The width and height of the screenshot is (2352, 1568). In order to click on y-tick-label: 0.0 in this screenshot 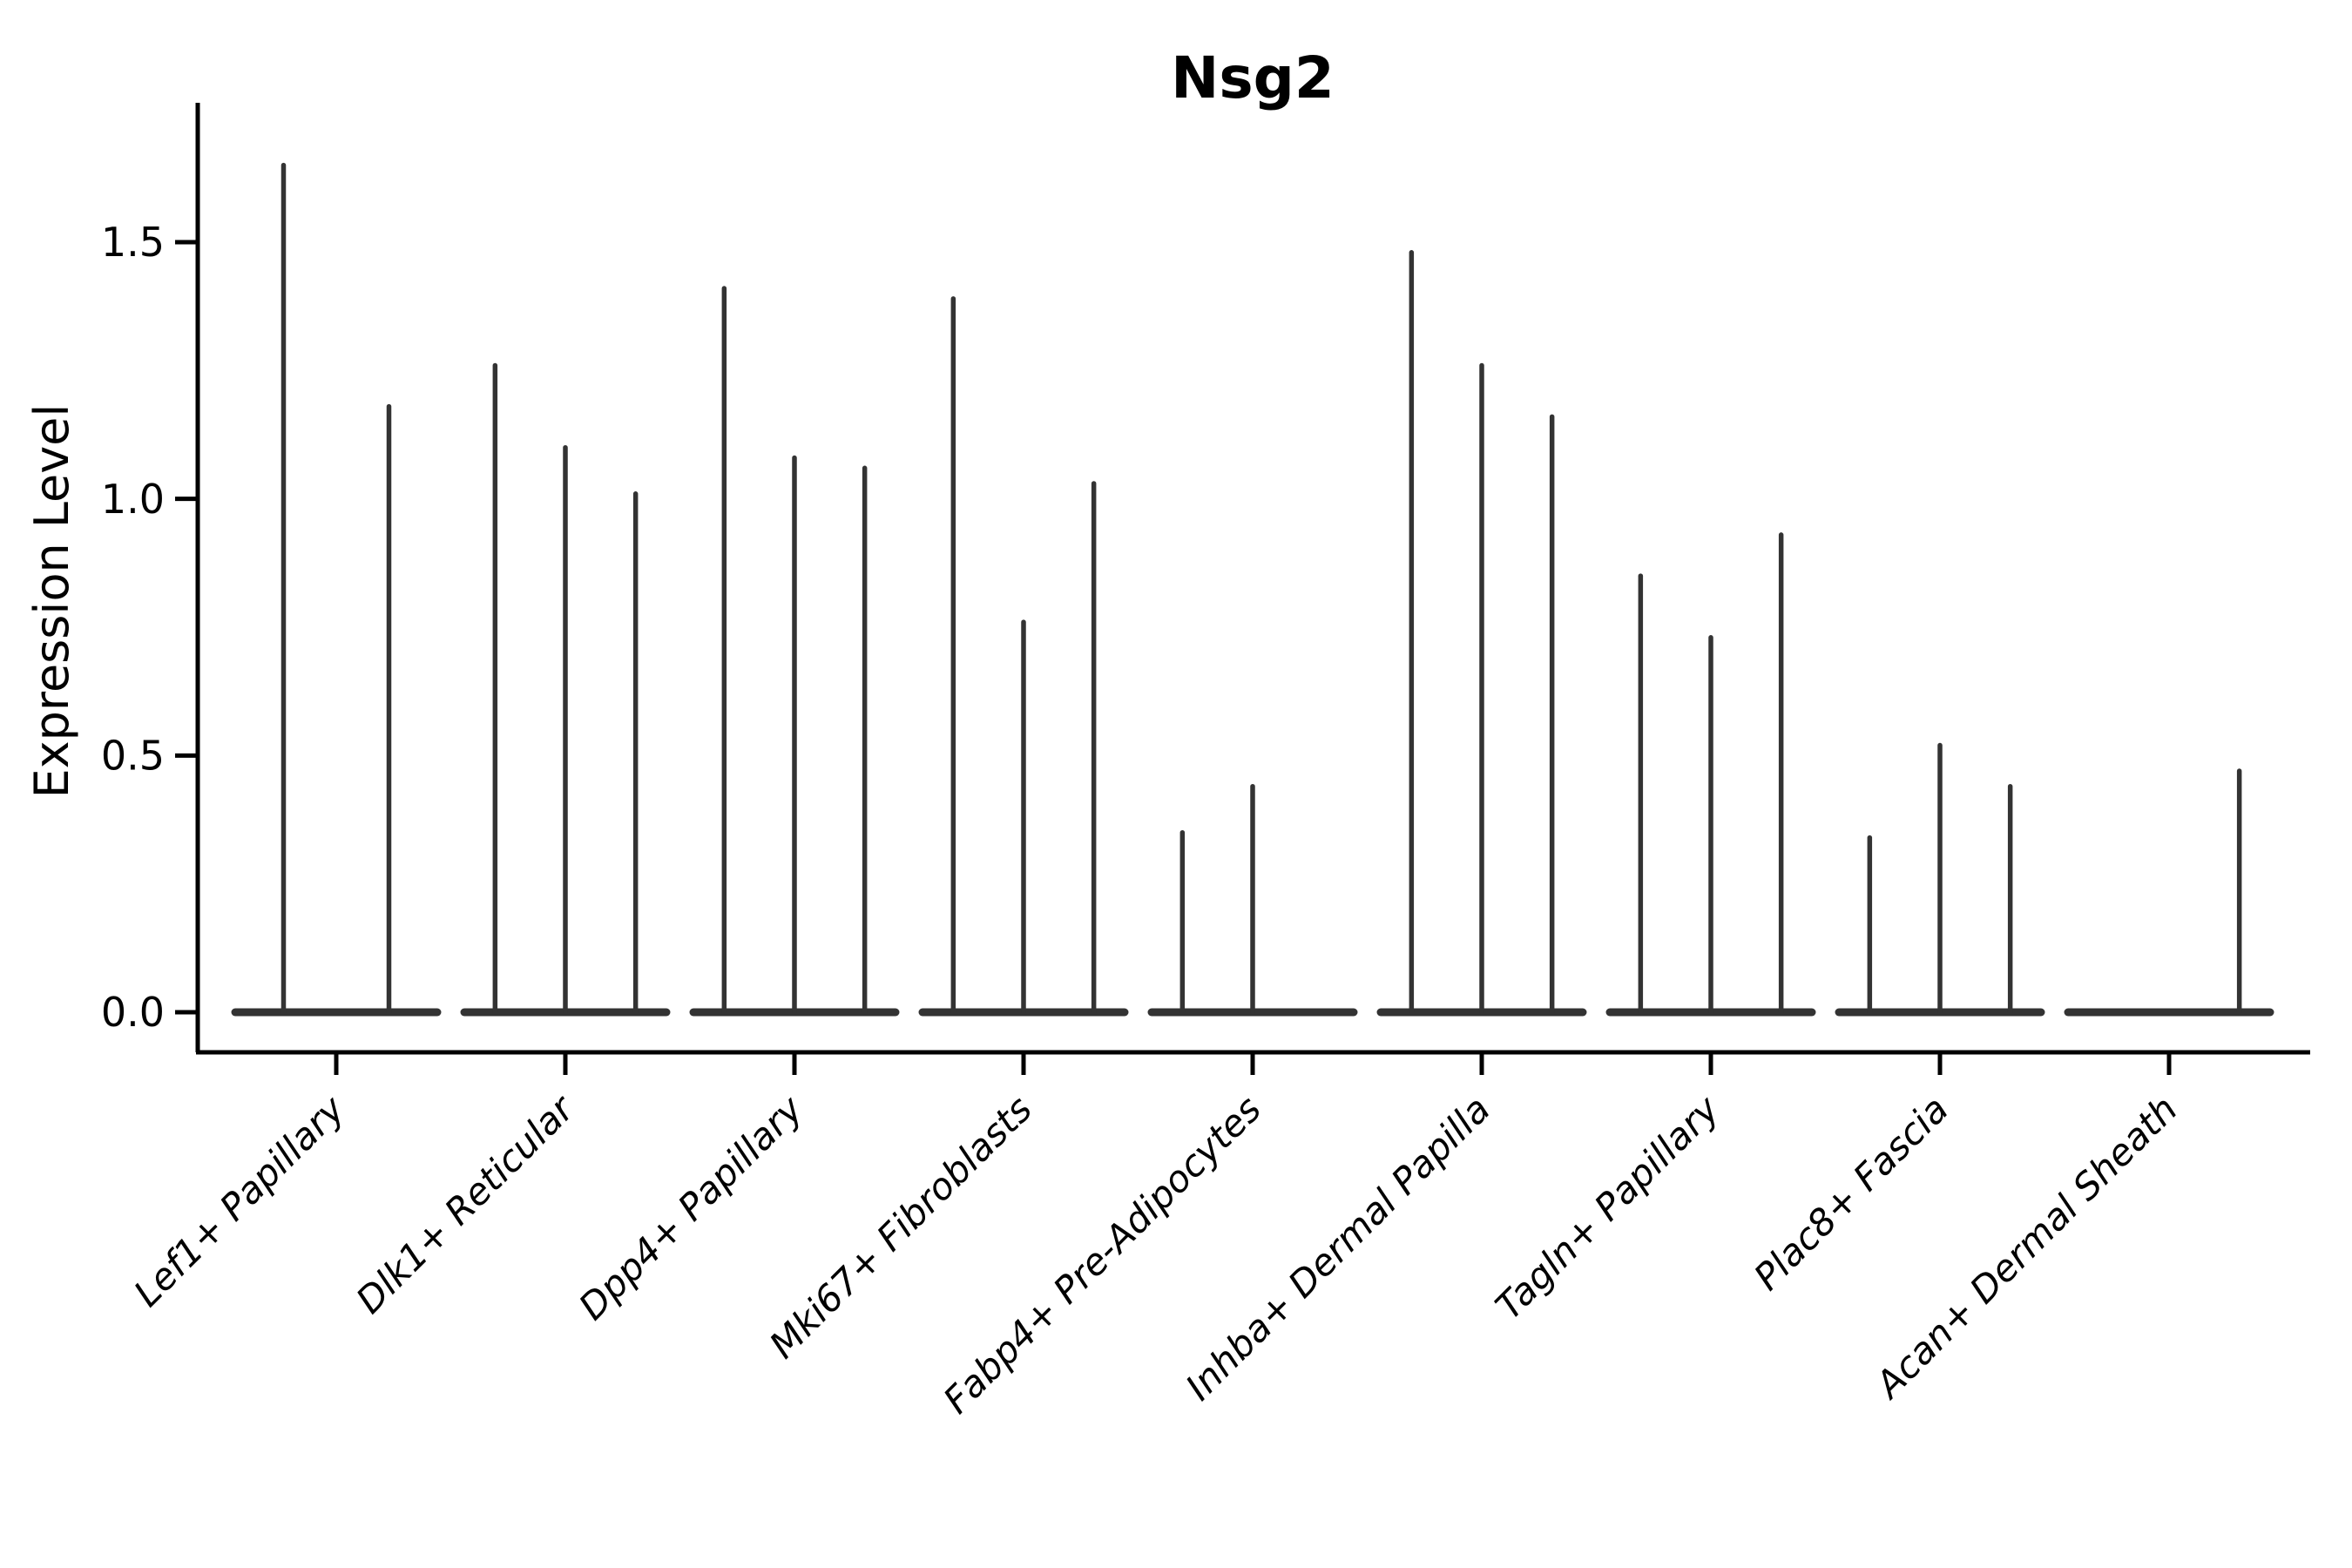, I will do `click(133, 1013)`.